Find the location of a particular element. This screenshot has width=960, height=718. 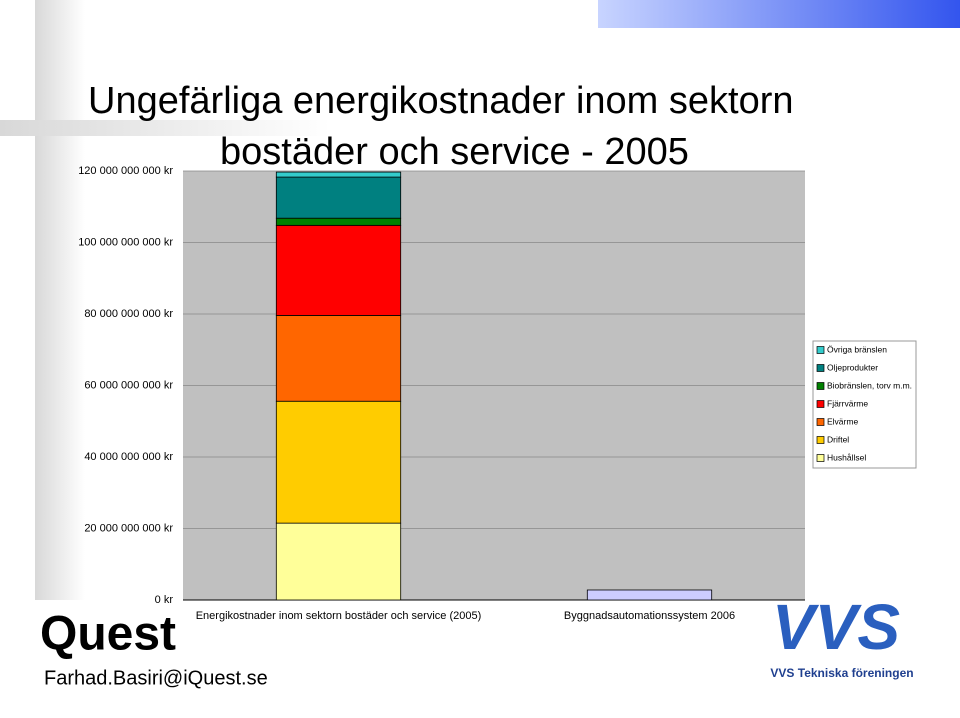

title: Ungefärliga energikostnader inom sektorn is located at coordinates (441, 101).